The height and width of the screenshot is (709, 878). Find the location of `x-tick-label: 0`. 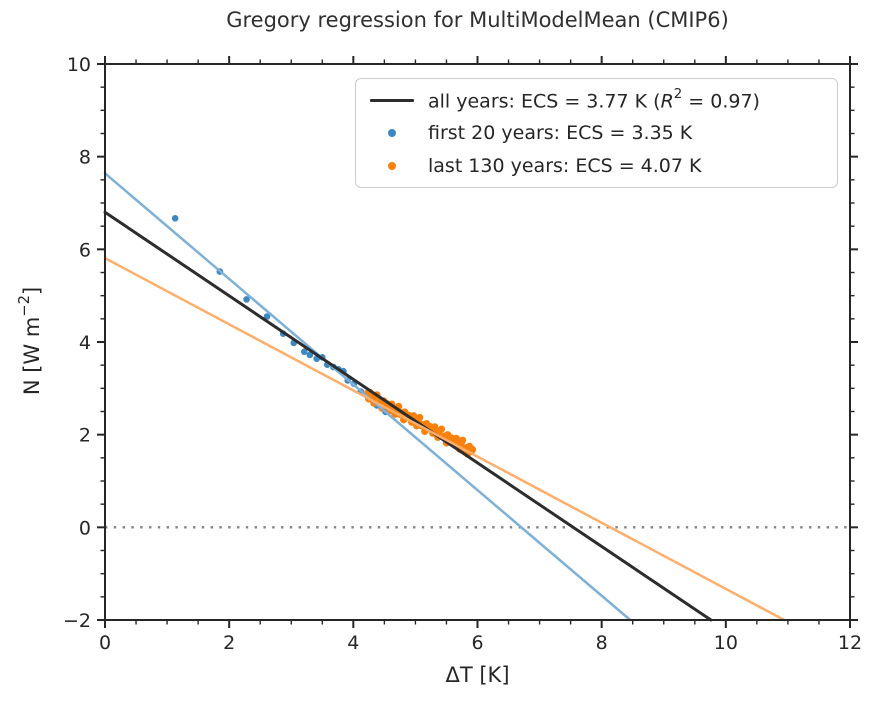

x-tick-label: 0 is located at coordinates (105, 643).